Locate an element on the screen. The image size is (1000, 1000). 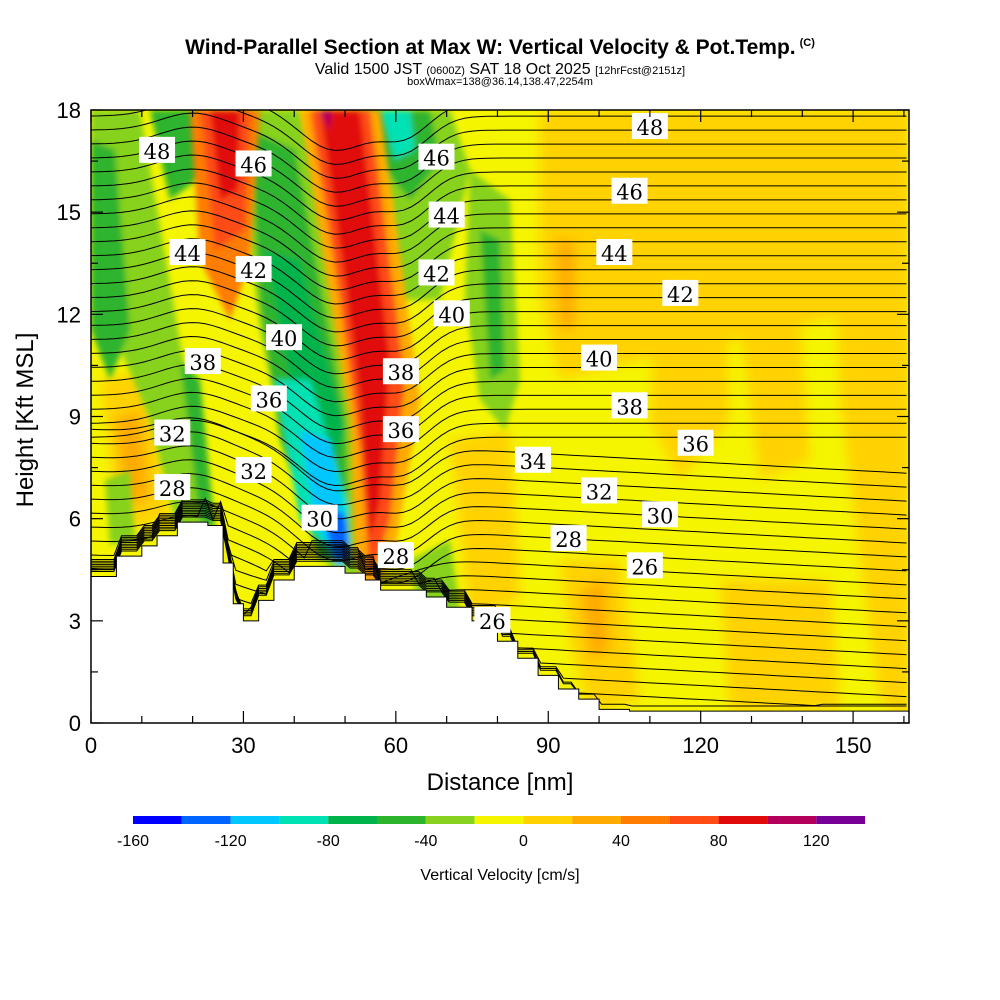
subtitle-valid: Valid 1500 JST is located at coordinates (368, 69).